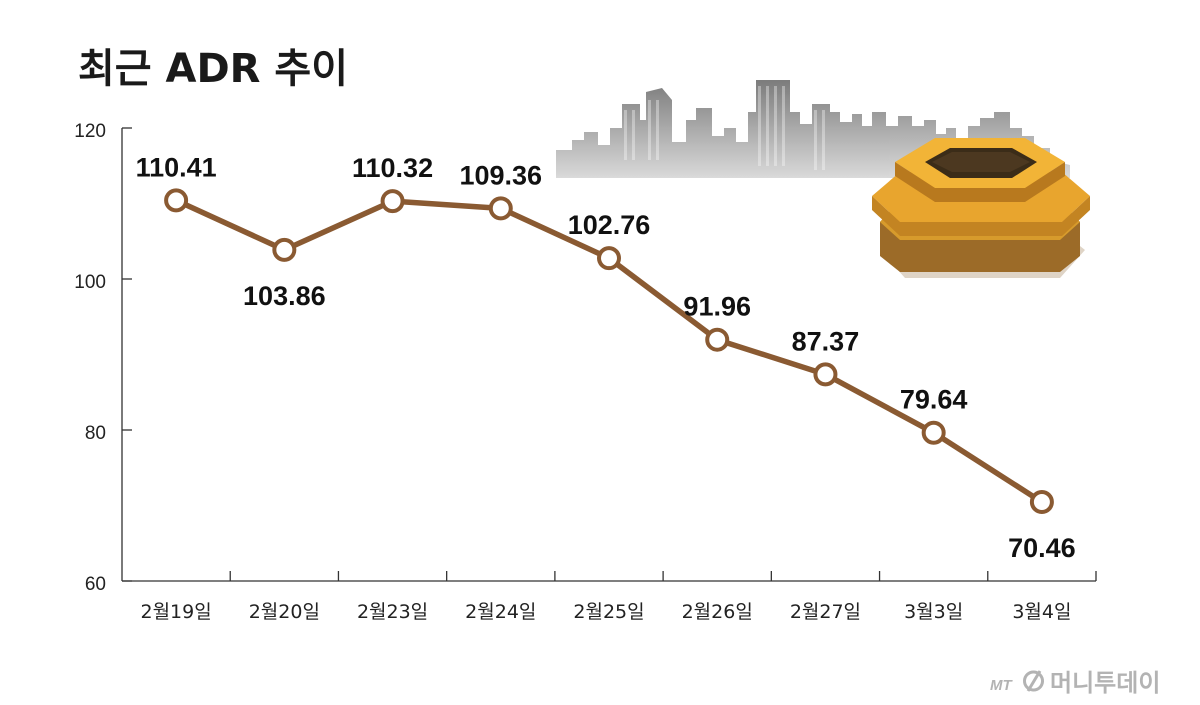 The image size is (1200, 705). I want to click on data-label: 102.76, so click(609, 225).